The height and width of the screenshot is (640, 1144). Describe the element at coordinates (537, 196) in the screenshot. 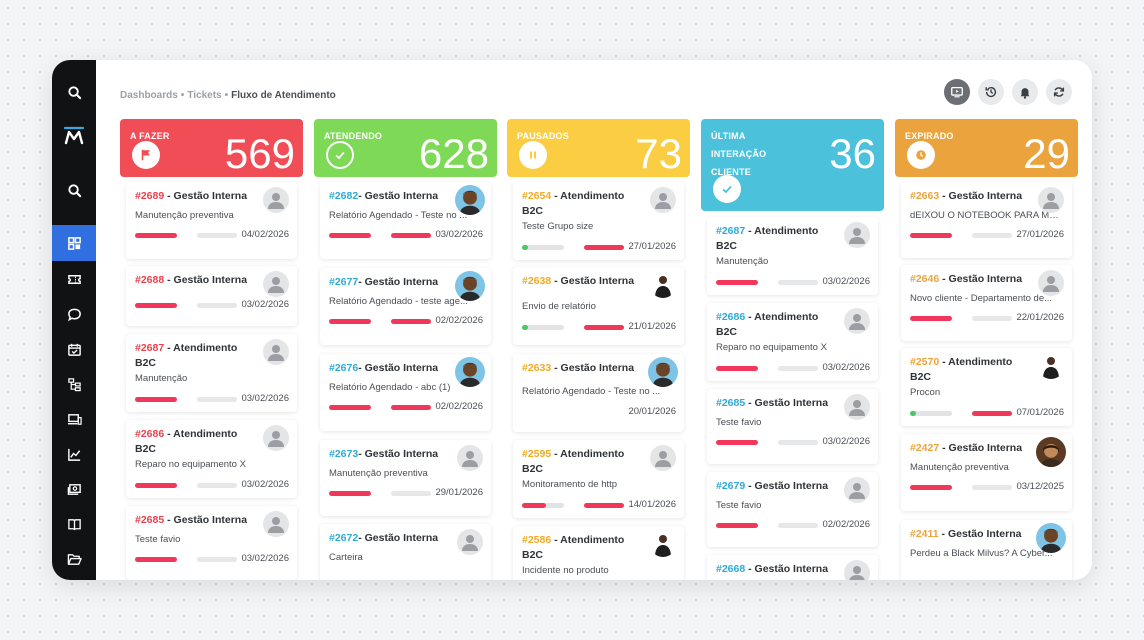

I see `ticket-id: #2654` at that location.